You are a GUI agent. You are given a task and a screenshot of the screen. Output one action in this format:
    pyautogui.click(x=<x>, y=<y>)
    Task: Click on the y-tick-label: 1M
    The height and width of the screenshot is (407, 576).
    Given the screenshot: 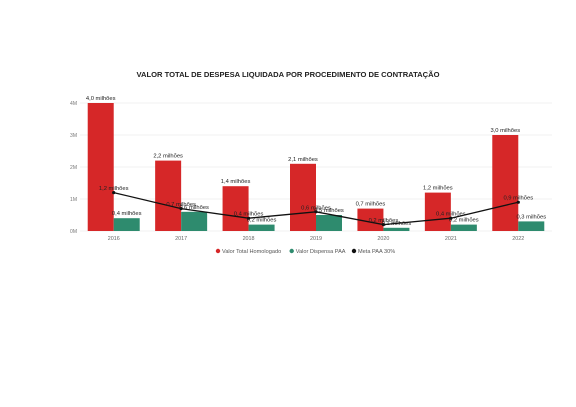 What is the action you would take?
    pyautogui.click(x=73, y=200)
    